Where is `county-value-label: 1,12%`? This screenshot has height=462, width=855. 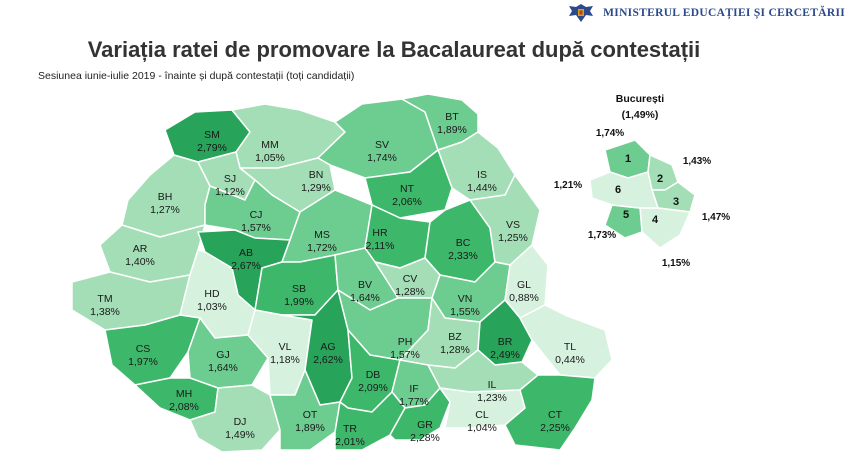 county-value-label: 1,12% is located at coordinates (230, 192).